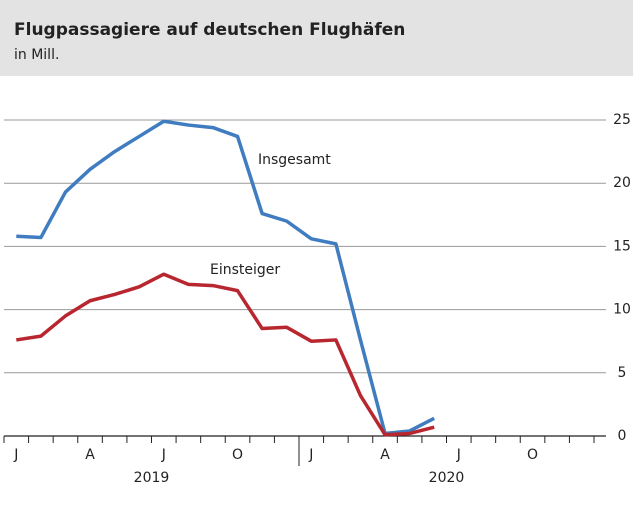 The width and height of the screenshot is (633, 508). I want to click on series-label: Insgesamt, so click(294, 160).